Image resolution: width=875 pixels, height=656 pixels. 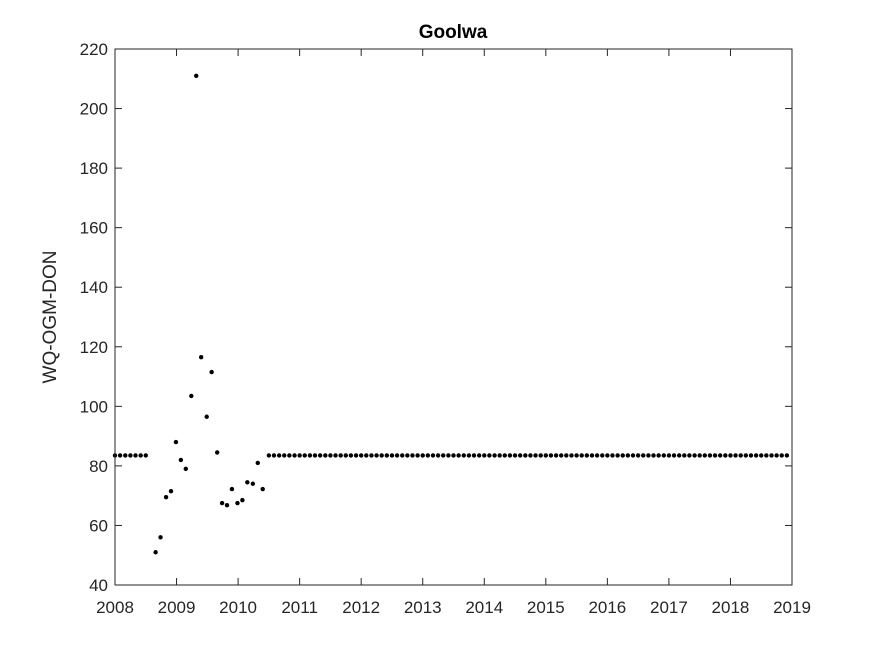 What do you see at coordinates (94, 228) in the screenshot?
I see `y-tick-label: 160` at bounding box center [94, 228].